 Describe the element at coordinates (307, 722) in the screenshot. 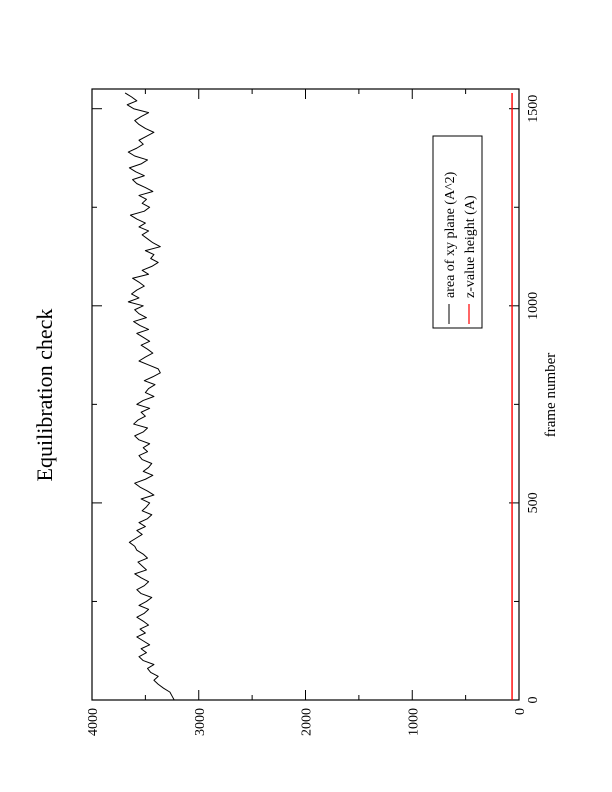

I see `y-tick-label: 2000` at that location.